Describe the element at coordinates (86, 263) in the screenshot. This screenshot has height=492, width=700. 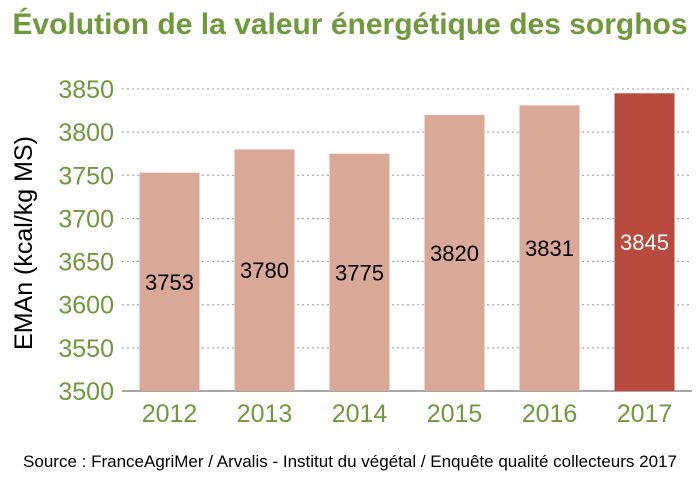
I see `y-tick-label: 3650` at that location.